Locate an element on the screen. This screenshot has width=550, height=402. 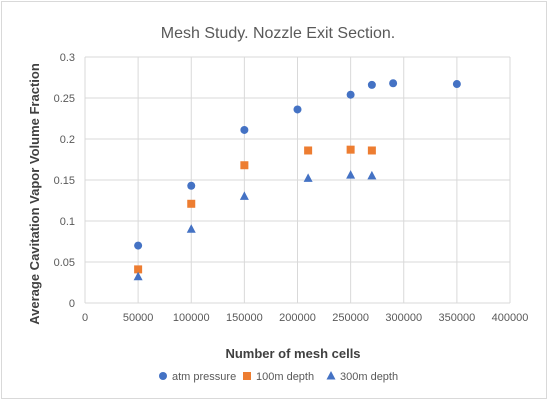
x-tick-label: 50000 is located at coordinates (138, 318).